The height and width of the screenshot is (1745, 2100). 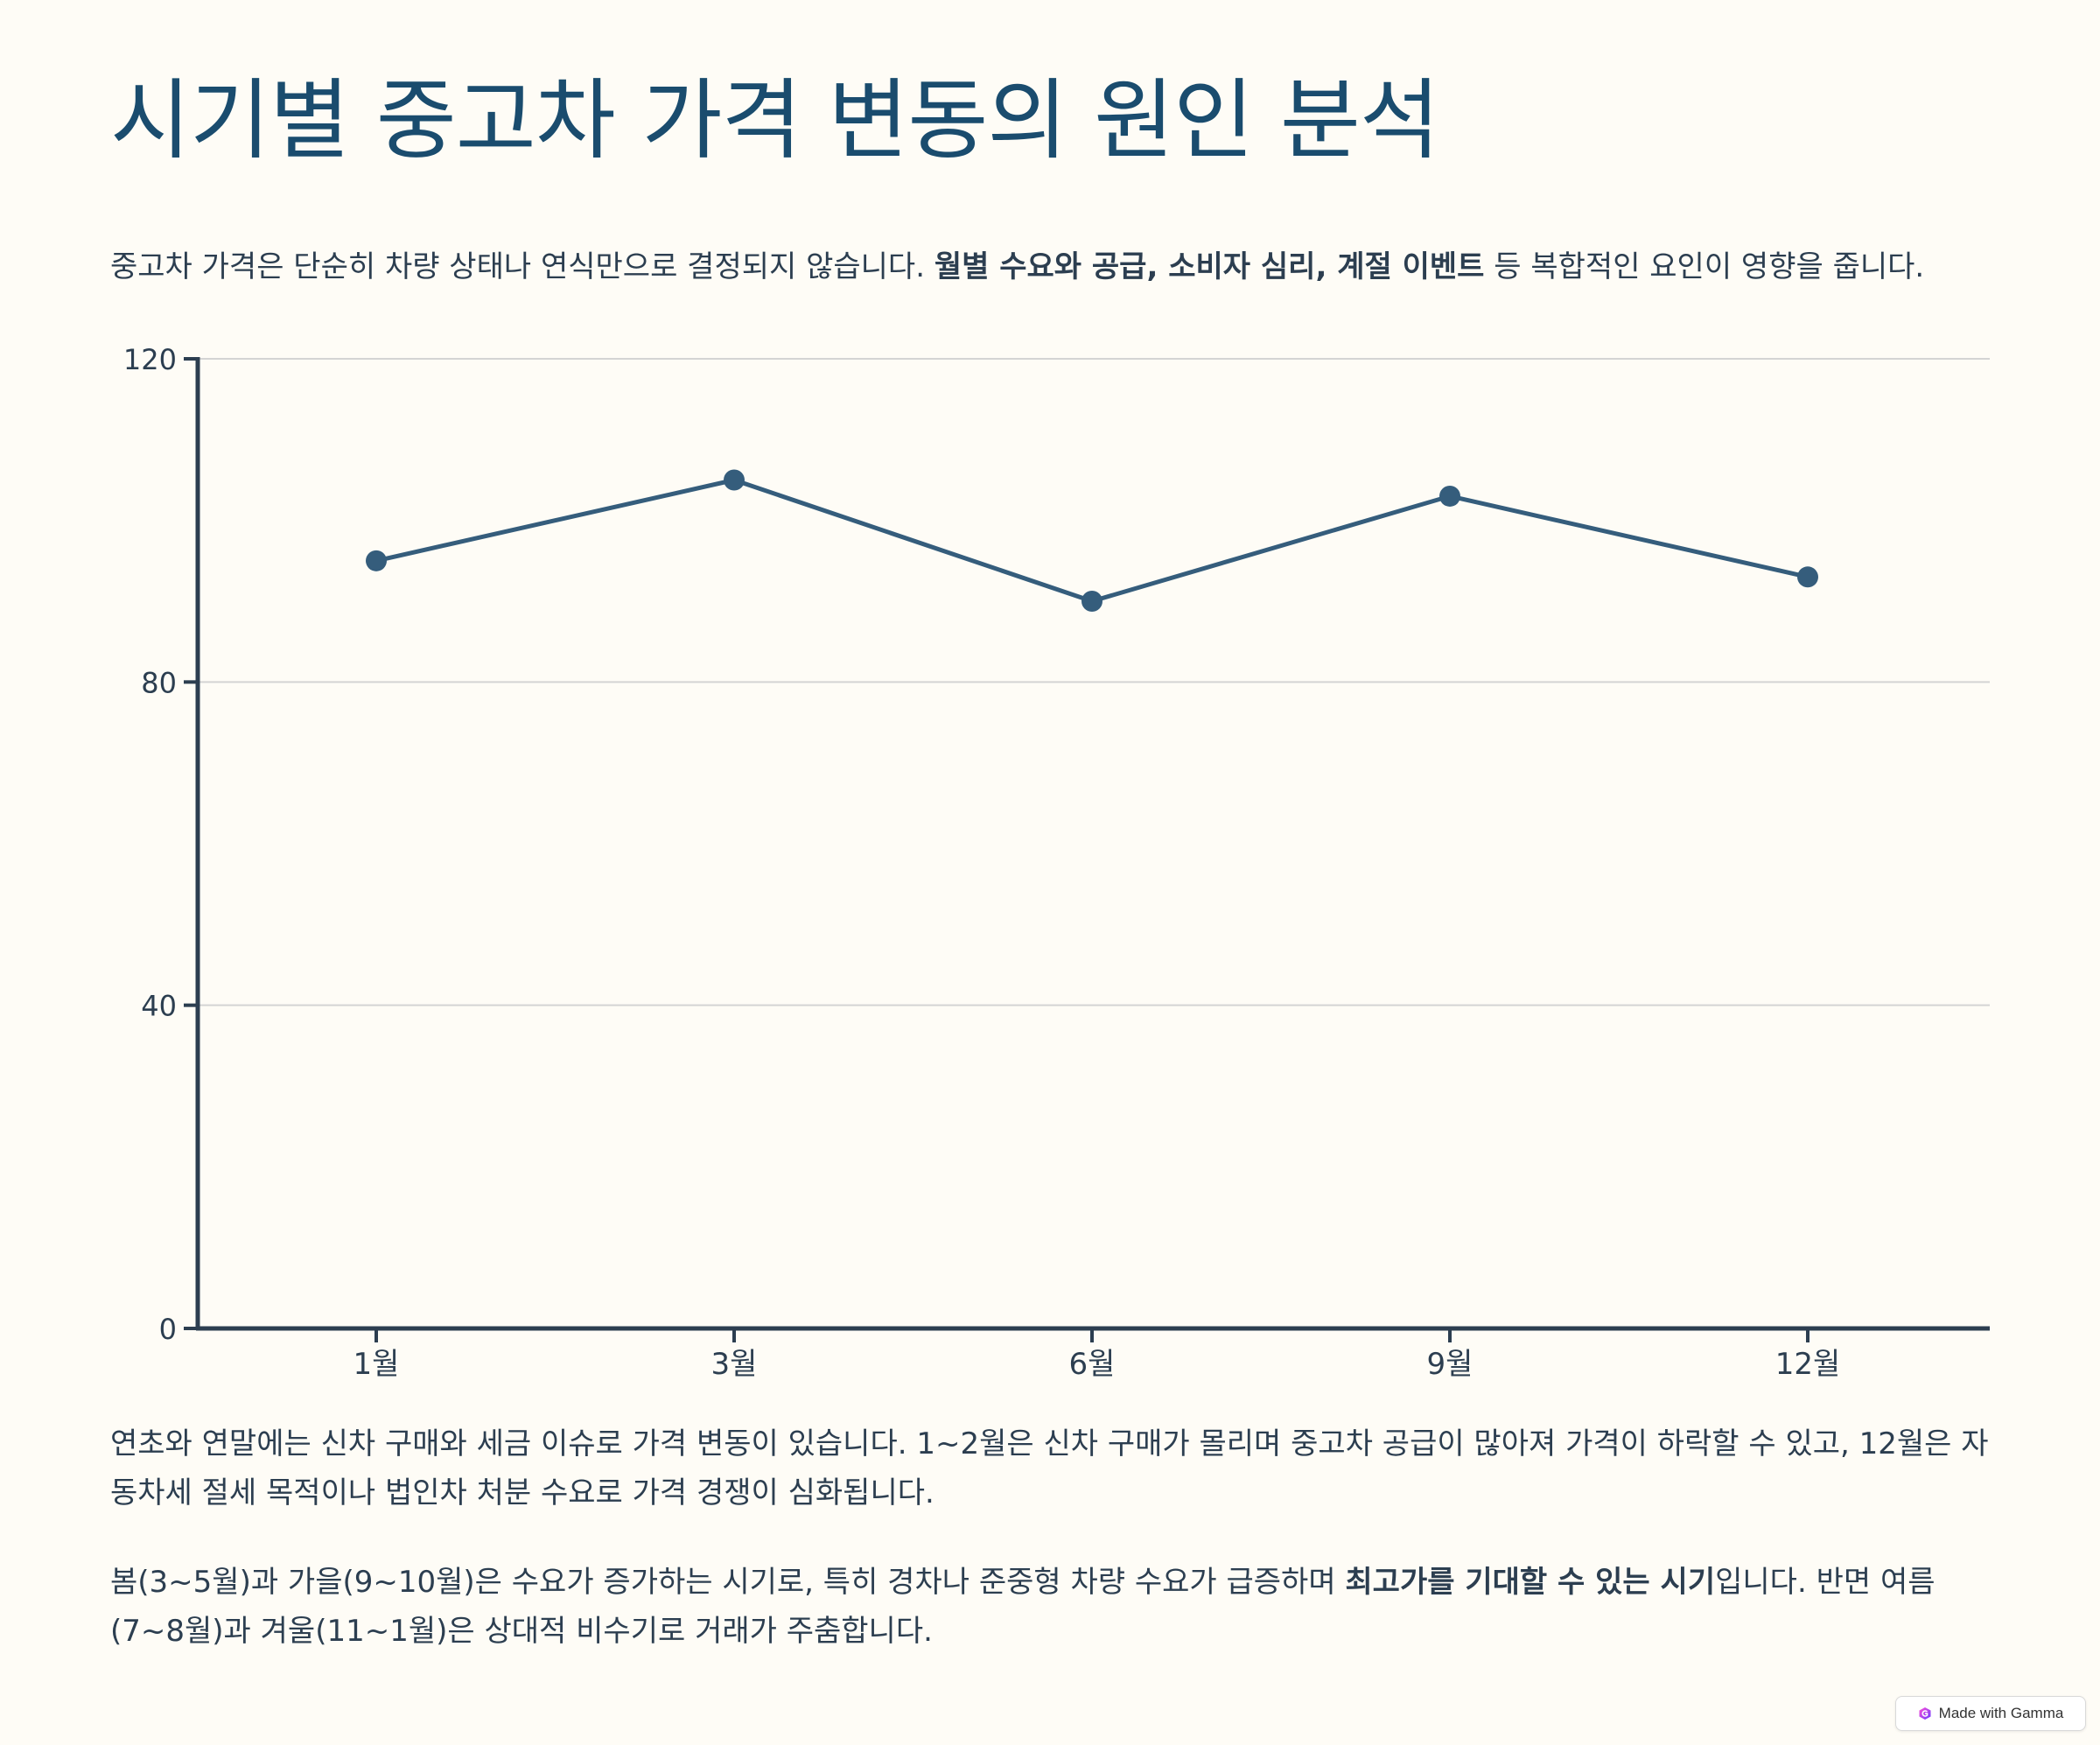 I want to click on x-tick-label-0: 1월, so click(x=377, y=1364).